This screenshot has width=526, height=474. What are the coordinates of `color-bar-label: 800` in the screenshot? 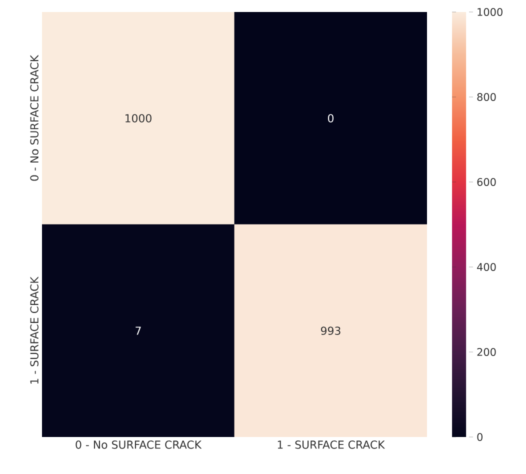 It's located at (486, 97).